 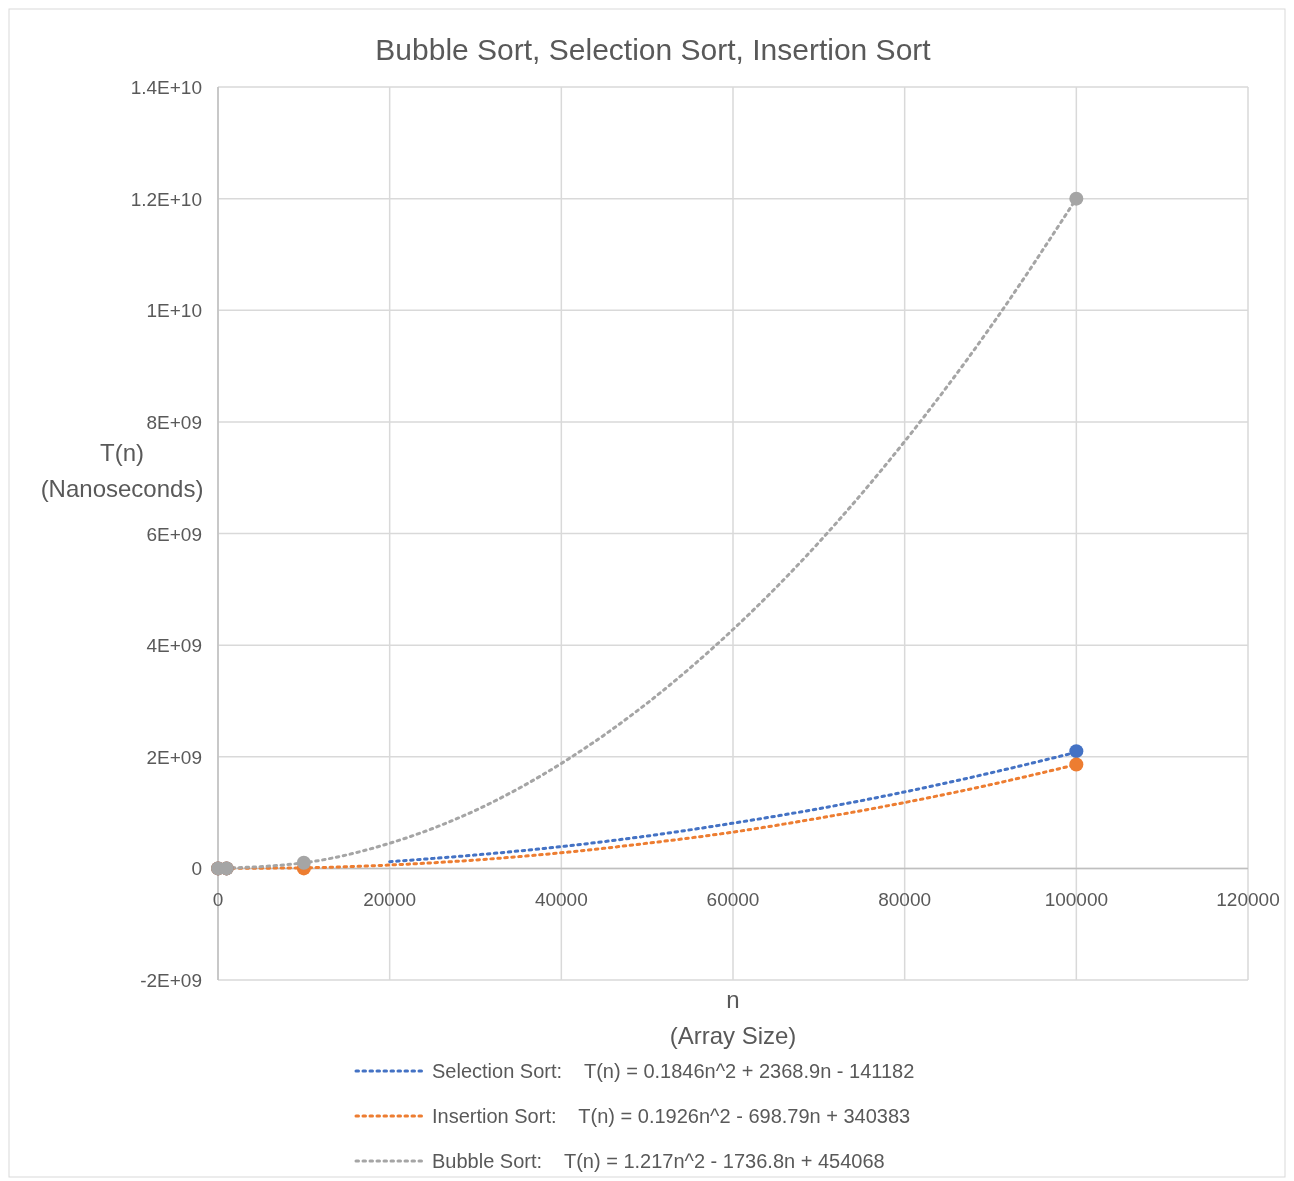 What do you see at coordinates (171, 980) in the screenshot?
I see `y-tick-label: -2E+09` at bounding box center [171, 980].